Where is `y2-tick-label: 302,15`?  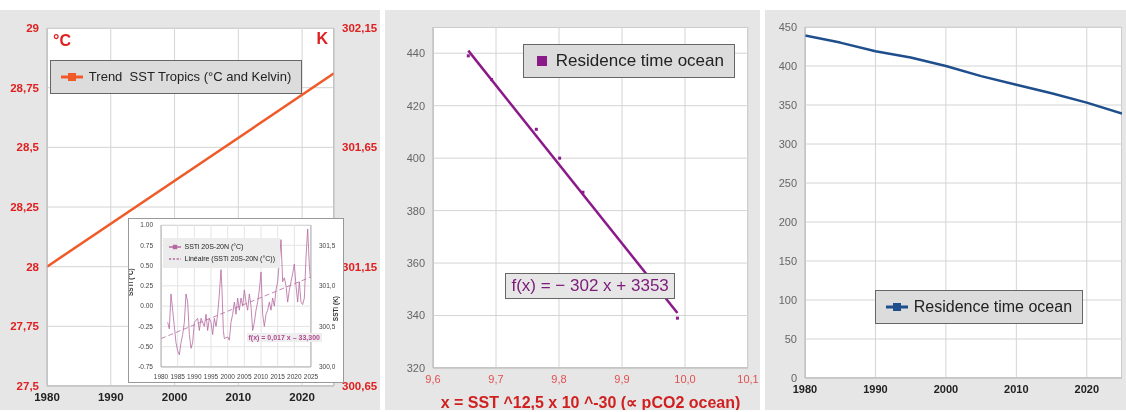
y2-tick-label: 302,15 is located at coordinates (360, 28).